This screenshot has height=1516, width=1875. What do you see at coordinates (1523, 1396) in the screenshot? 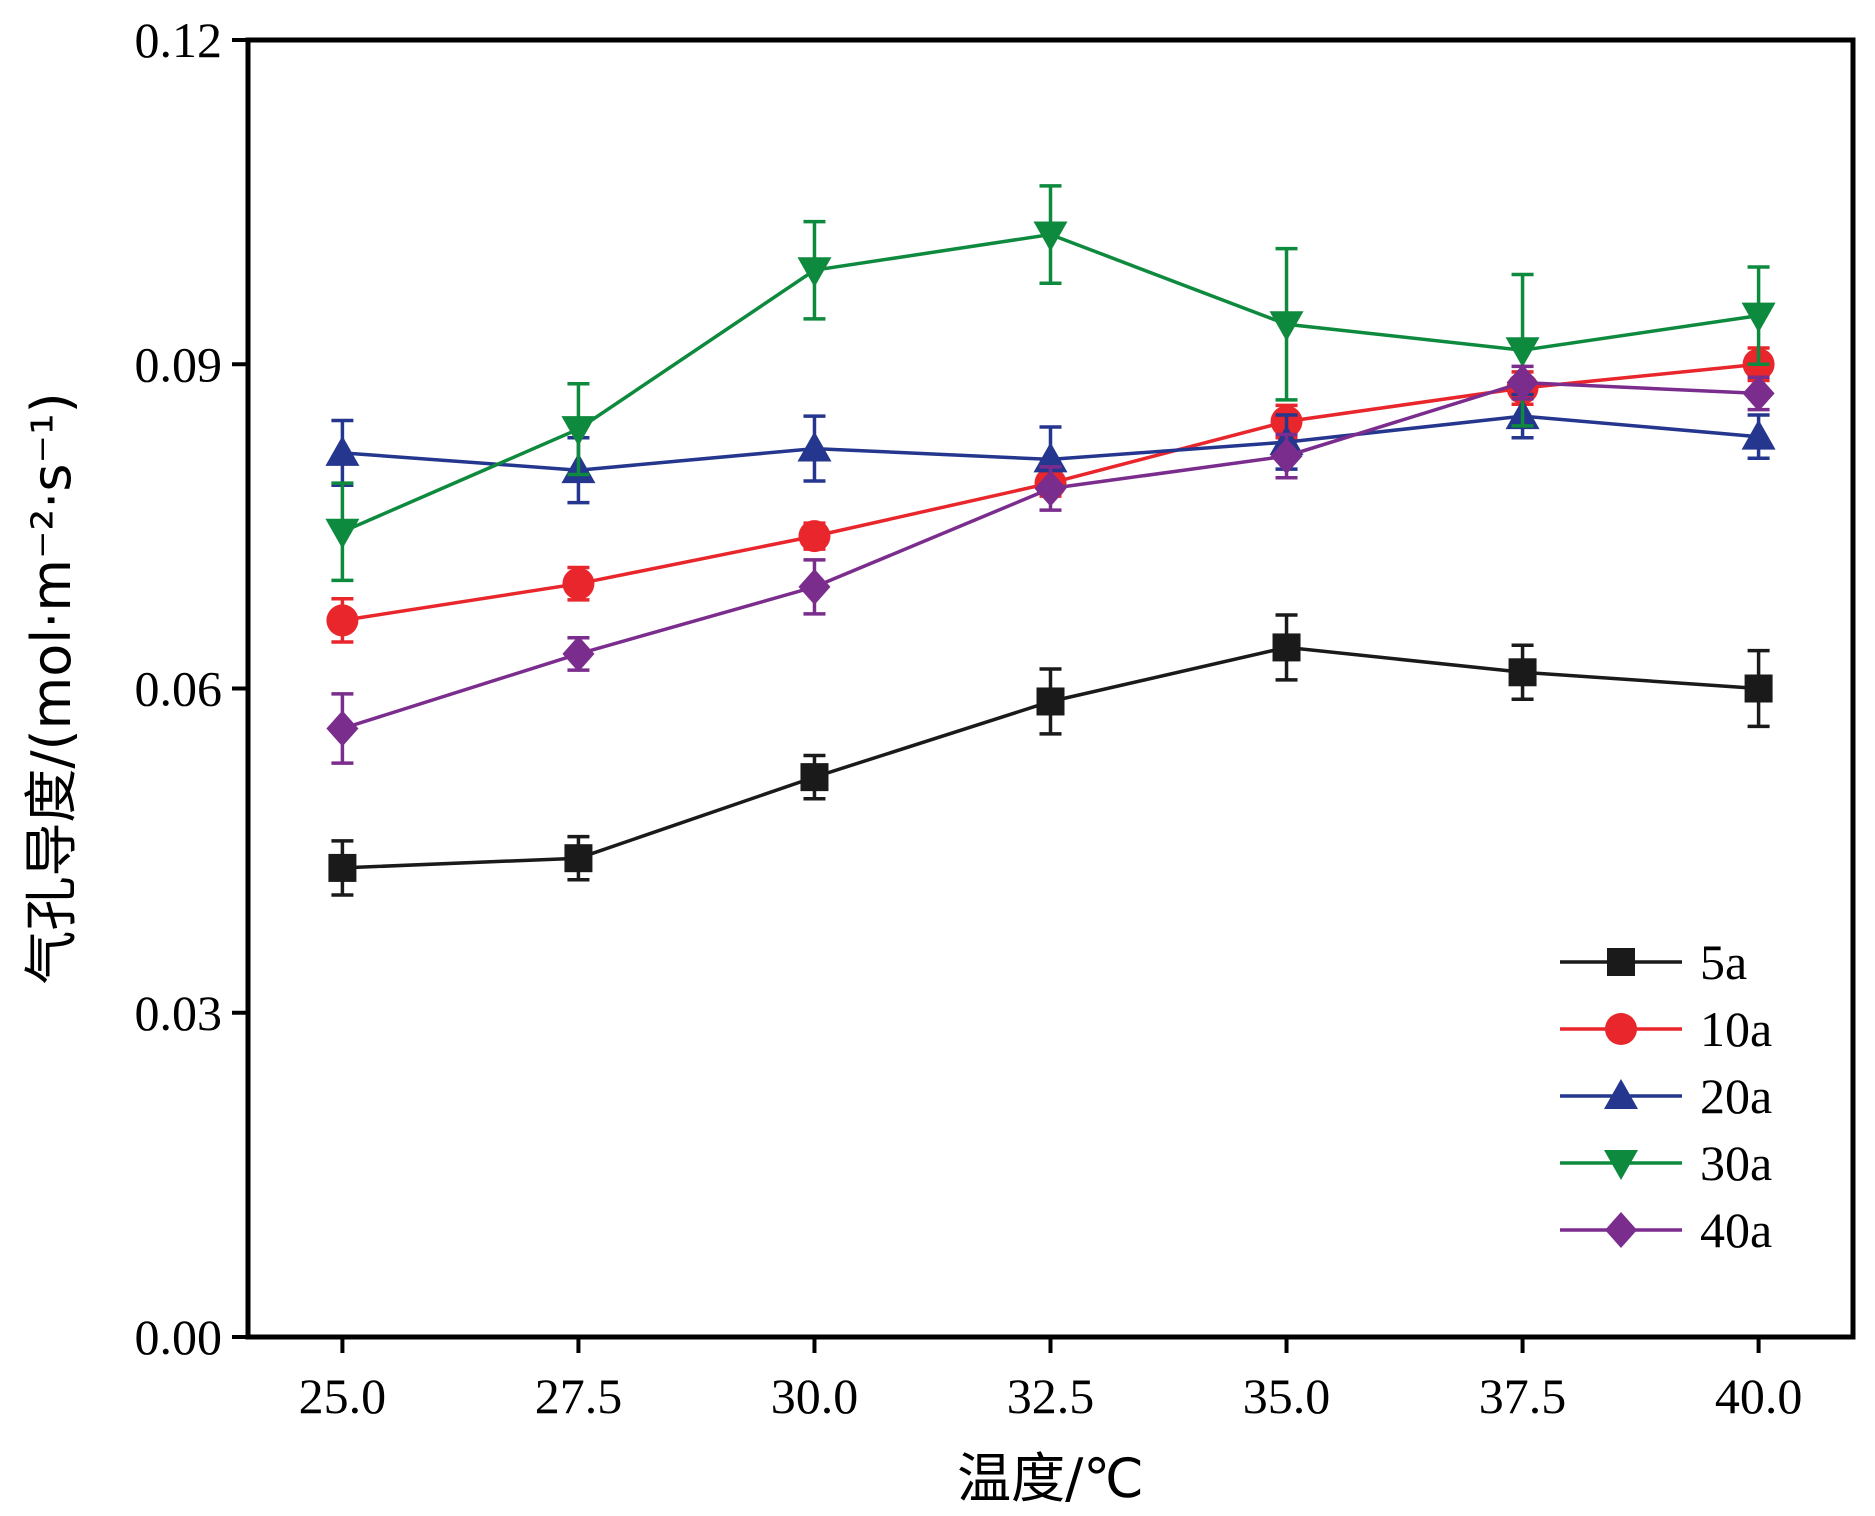
I see `x-tick-label: 37.5` at bounding box center [1523, 1396].